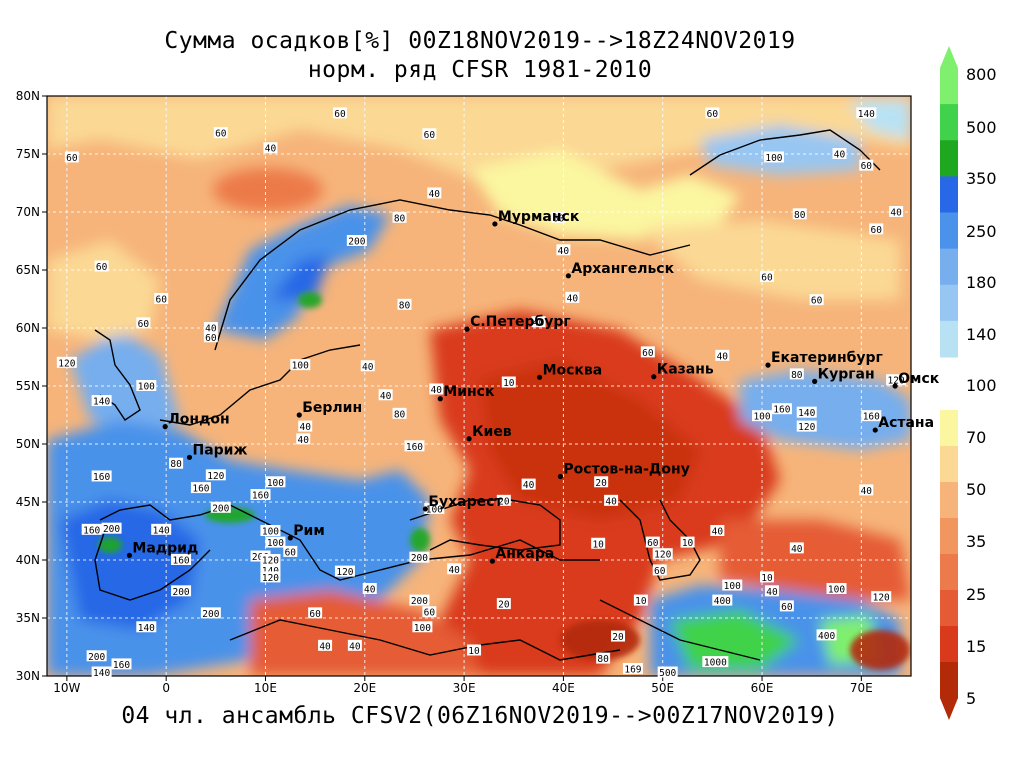  What do you see at coordinates (722, 601) in the screenshot?
I see `contour-label: 400` at bounding box center [722, 601].